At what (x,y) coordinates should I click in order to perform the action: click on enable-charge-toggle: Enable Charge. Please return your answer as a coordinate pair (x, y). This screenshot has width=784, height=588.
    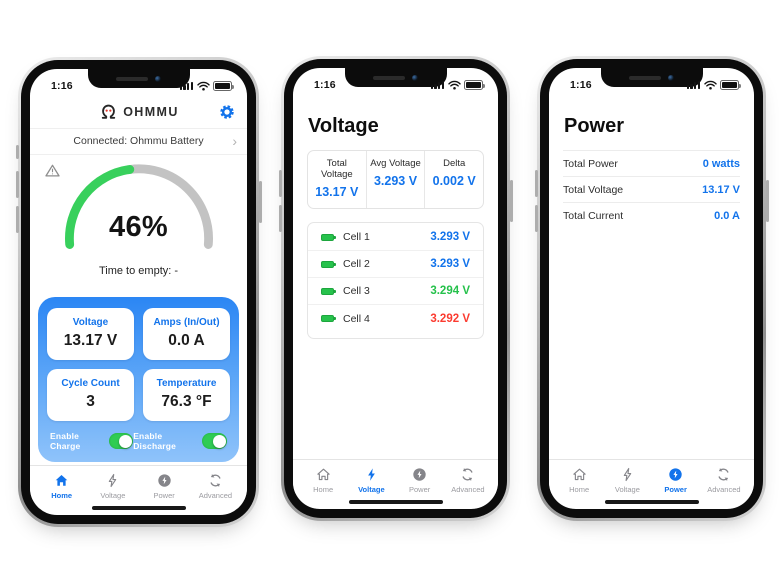
    Looking at the image, I should click on (92, 441).